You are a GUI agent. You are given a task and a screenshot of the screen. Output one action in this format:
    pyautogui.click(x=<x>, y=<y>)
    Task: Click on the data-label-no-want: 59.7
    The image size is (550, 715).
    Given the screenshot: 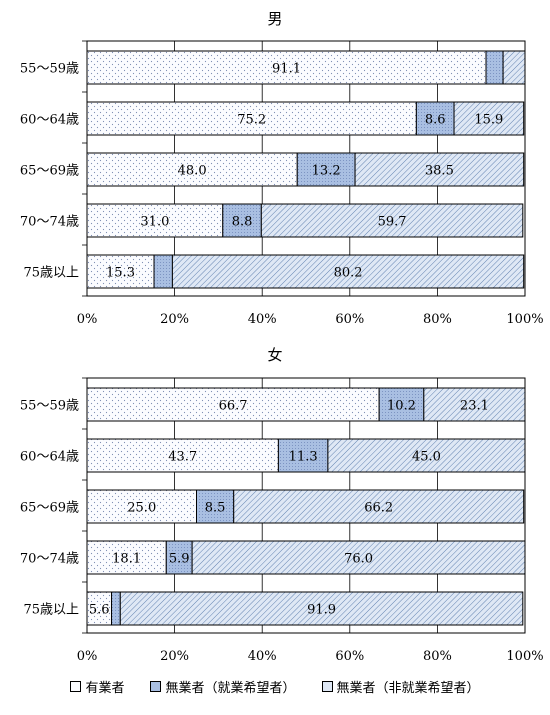 What is the action you would take?
    pyautogui.click(x=392, y=222)
    